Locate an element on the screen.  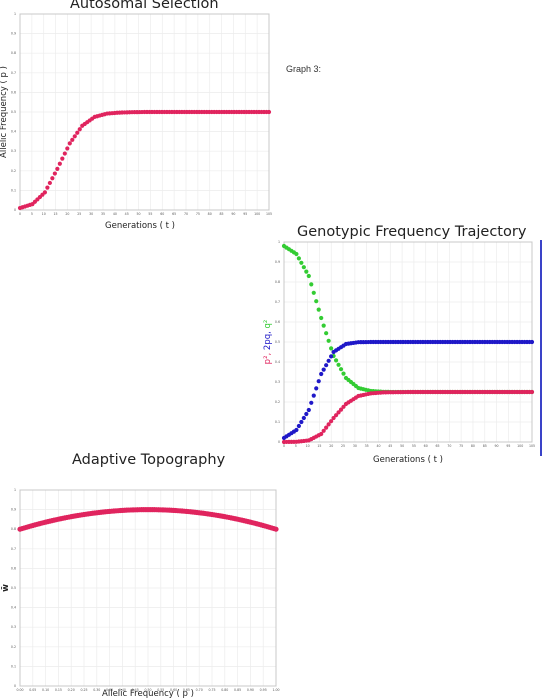
x-tick-label: 0.95 is located at coordinates (263, 690).